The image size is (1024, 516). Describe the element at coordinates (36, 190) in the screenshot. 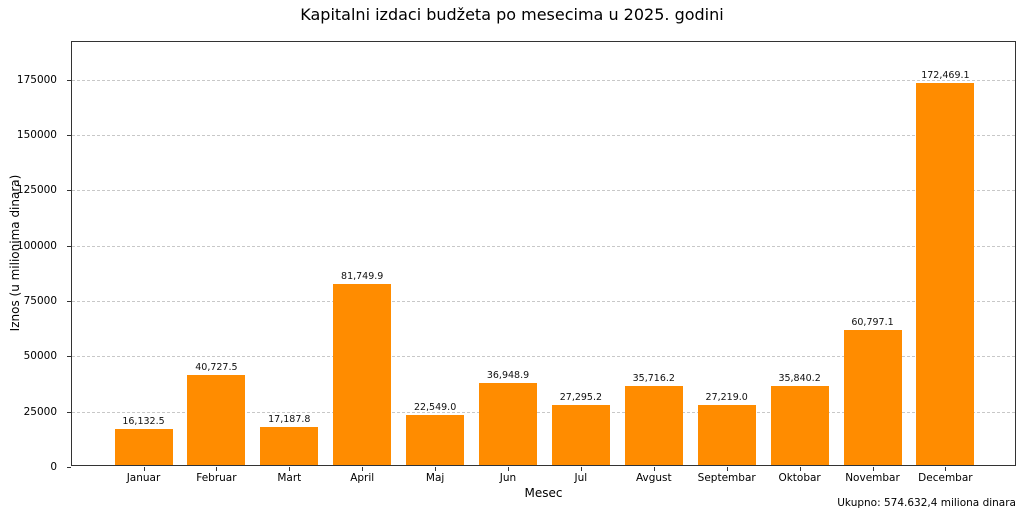

I see `y-tick-label: 125000` at that location.